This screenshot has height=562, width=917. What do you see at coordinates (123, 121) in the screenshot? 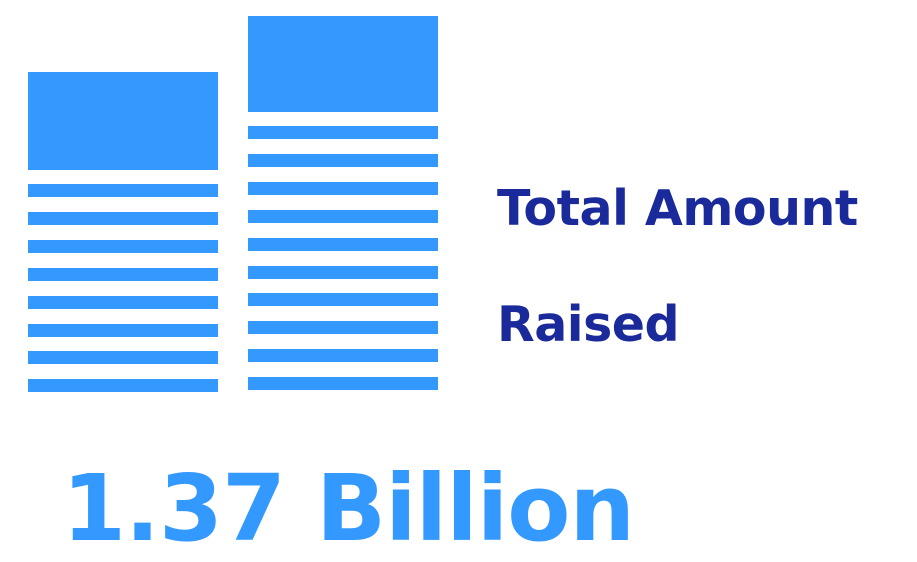
I see `document-left-header-block` at bounding box center [123, 121].